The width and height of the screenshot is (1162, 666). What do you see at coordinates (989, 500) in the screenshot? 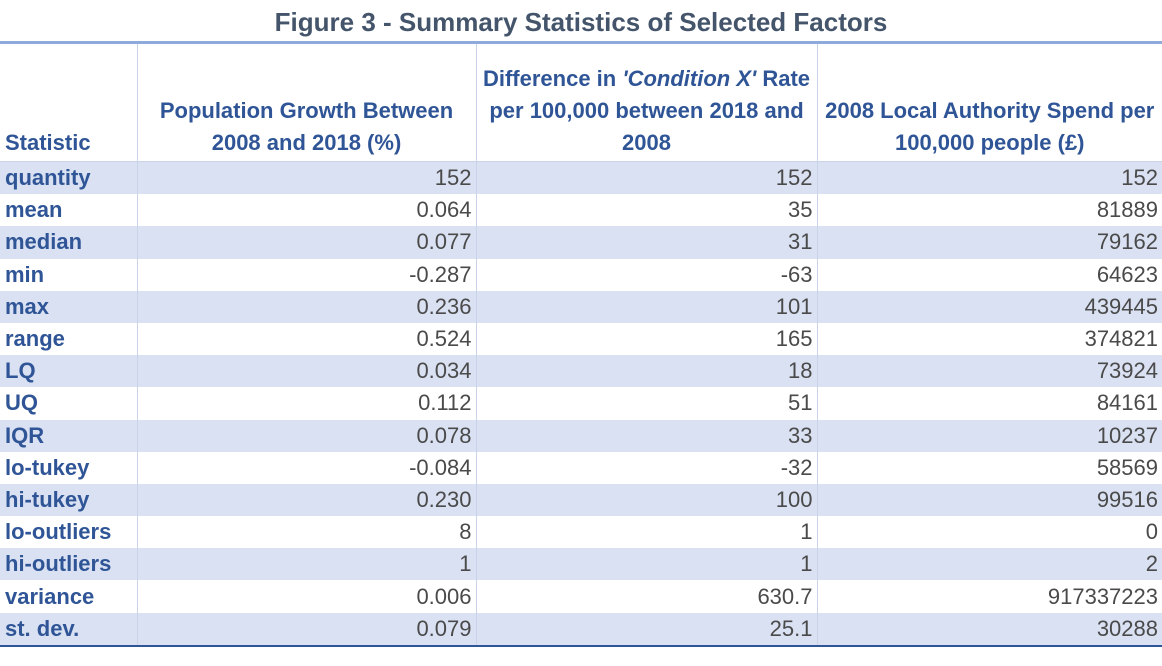
I see `cell-authority-spend: 99516` at bounding box center [989, 500].